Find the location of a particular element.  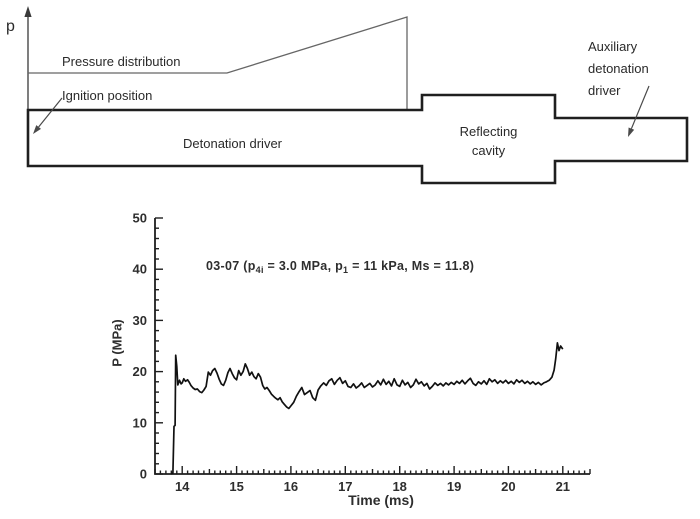

annotation-text: = 11 kPa, Ms = 11.8) is located at coordinates (411, 266).